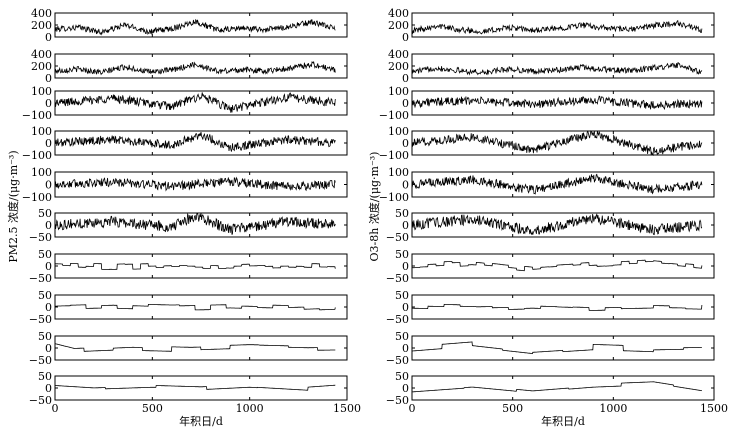  I want to click on x-tick-label: 1000, so click(613, 408).